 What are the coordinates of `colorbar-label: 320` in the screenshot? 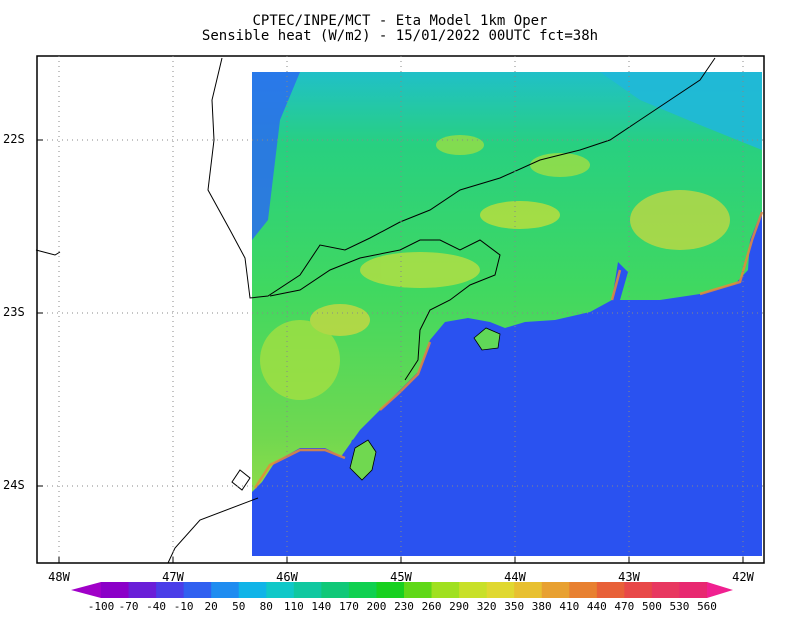 It's located at (486, 606).